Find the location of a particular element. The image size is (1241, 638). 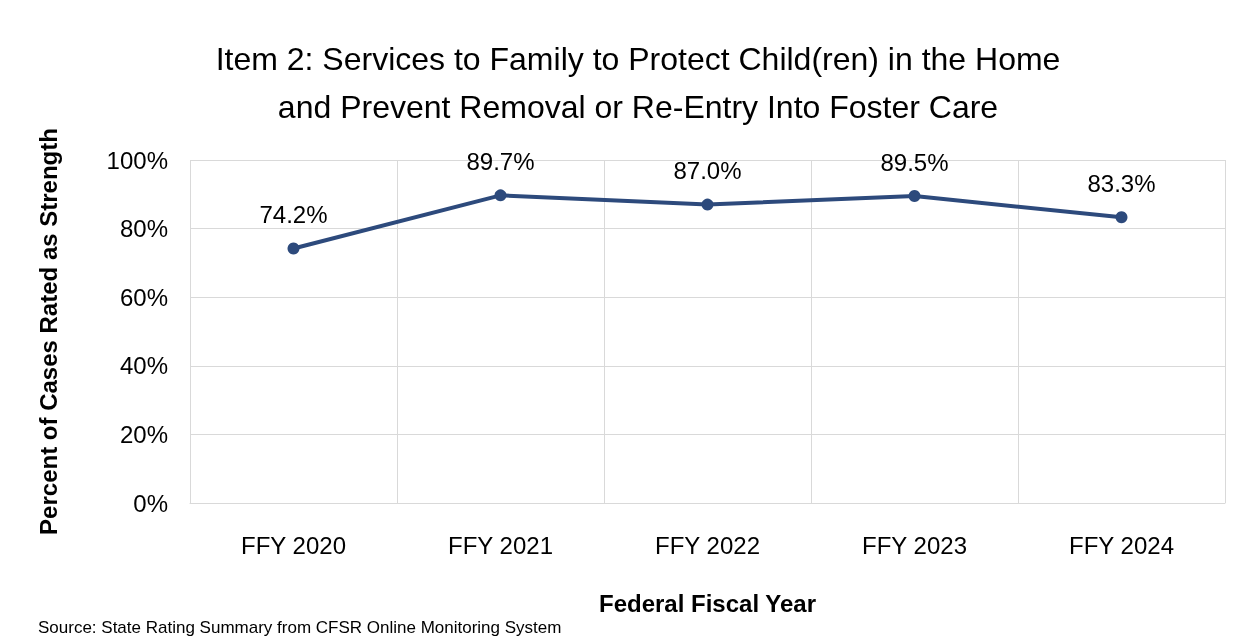

data-label: 89.5% is located at coordinates (914, 162).